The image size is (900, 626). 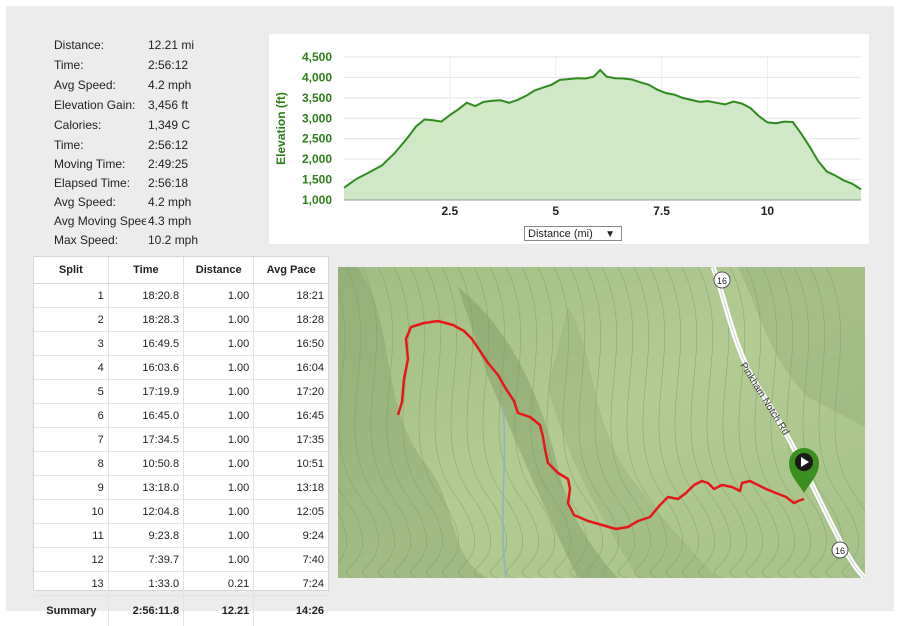 What do you see at coordinates (450, 211) in the screenshot?
I see `x-tick-label: 2.5` at bounding box center [450, 211].